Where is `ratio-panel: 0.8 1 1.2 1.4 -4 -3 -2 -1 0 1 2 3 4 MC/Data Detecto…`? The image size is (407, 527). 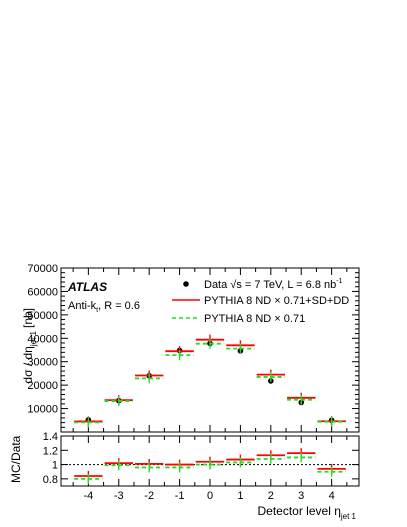 ratio-panel: 0.8 1 1.2 1.4 -4 -3 -2 -1 0 1 2 3 4 MC/Data Detecto… is located at coordinates (184, 476).